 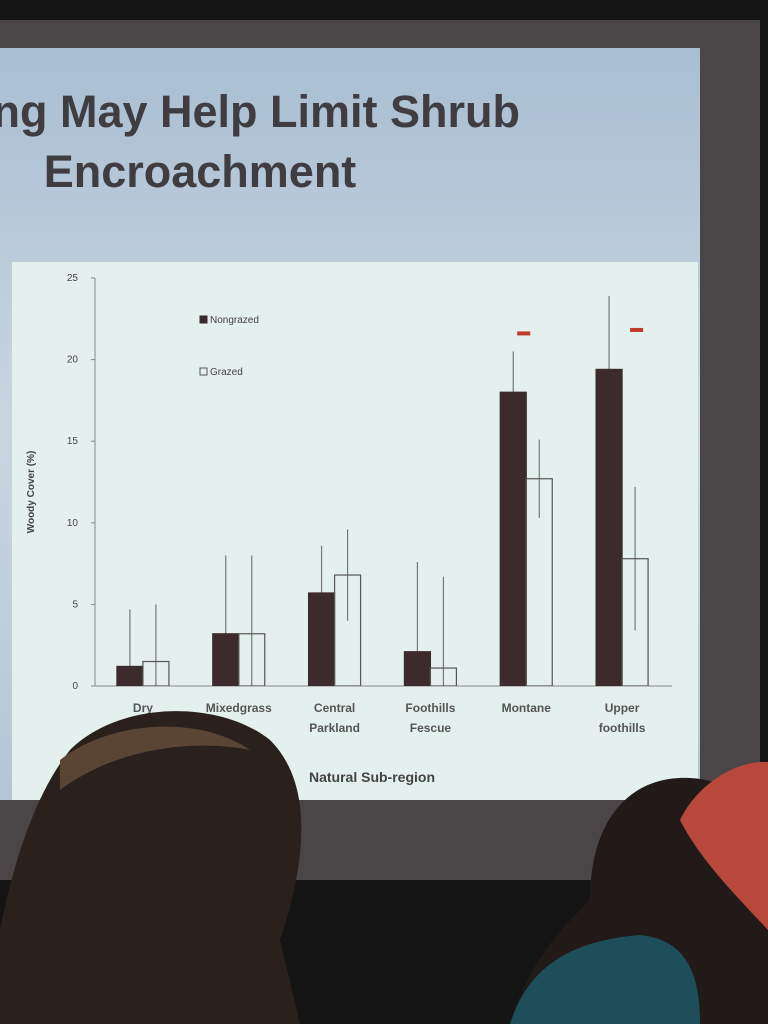 I want to click on y-tick-label: 20, so click(x=73, y=360).